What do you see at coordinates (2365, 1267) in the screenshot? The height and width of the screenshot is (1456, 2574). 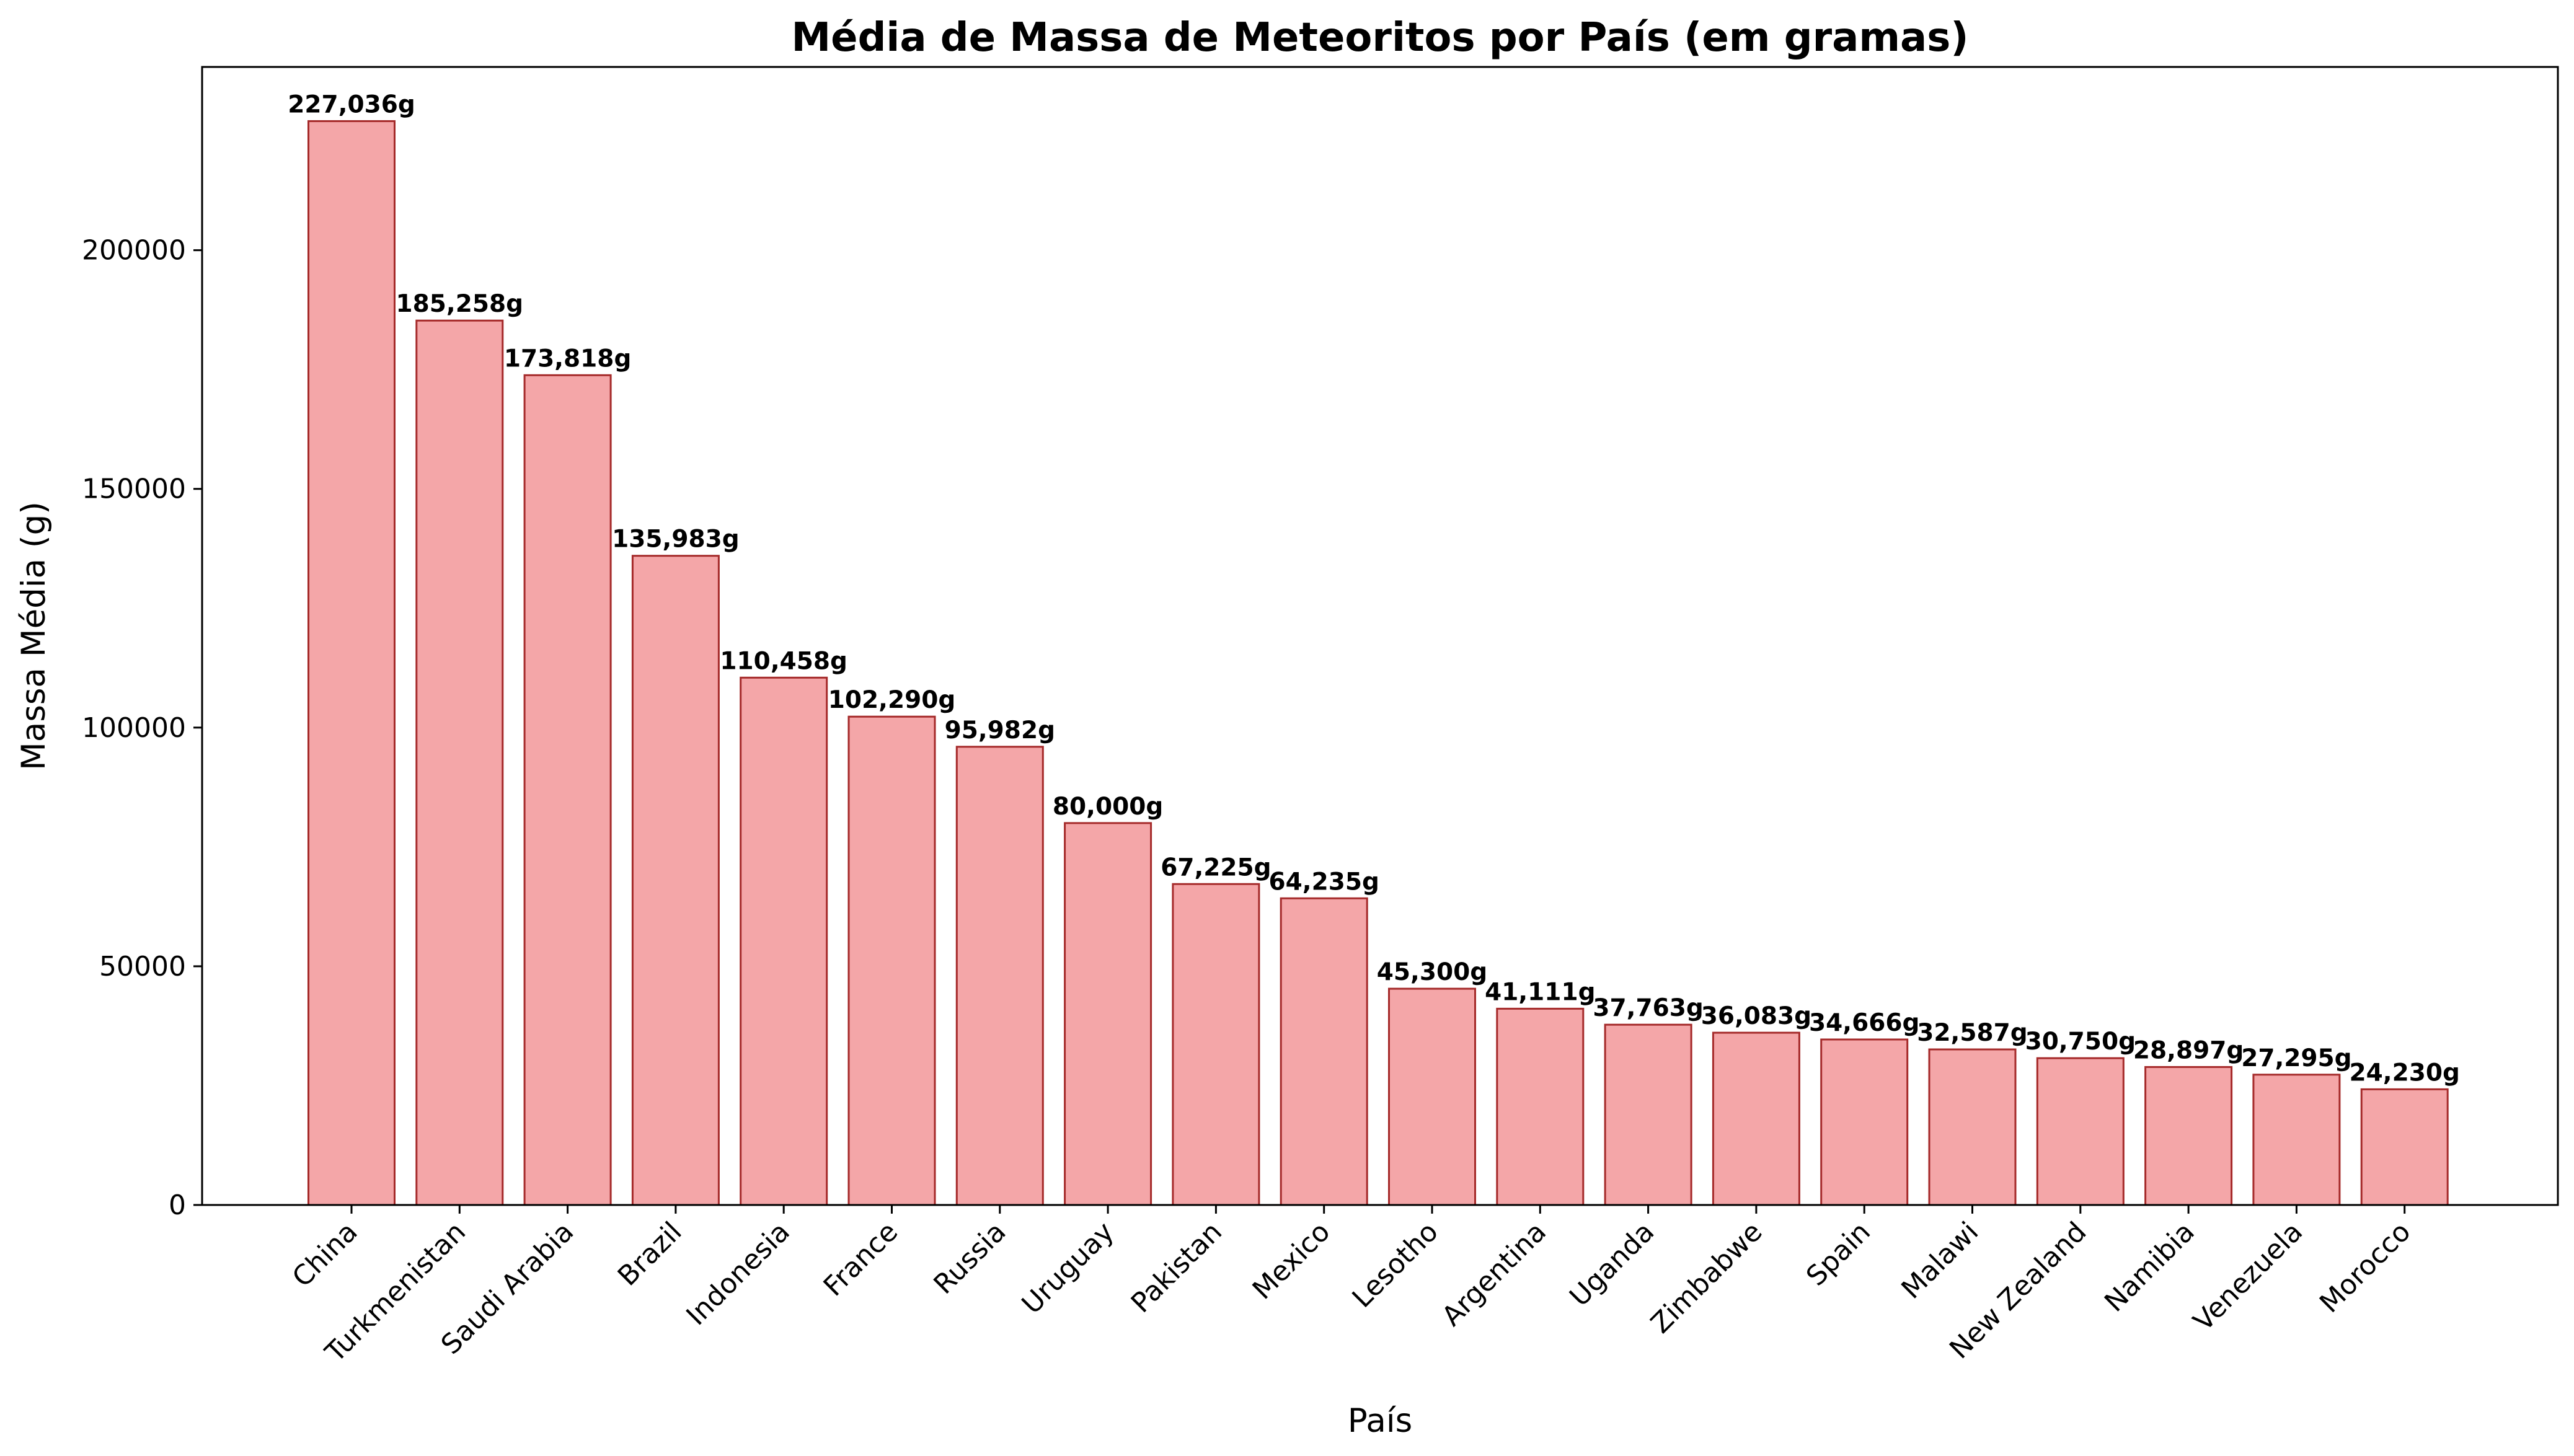 I see `x-tick-label-morocco: Morocco` at bounding box center [2365, 1267].